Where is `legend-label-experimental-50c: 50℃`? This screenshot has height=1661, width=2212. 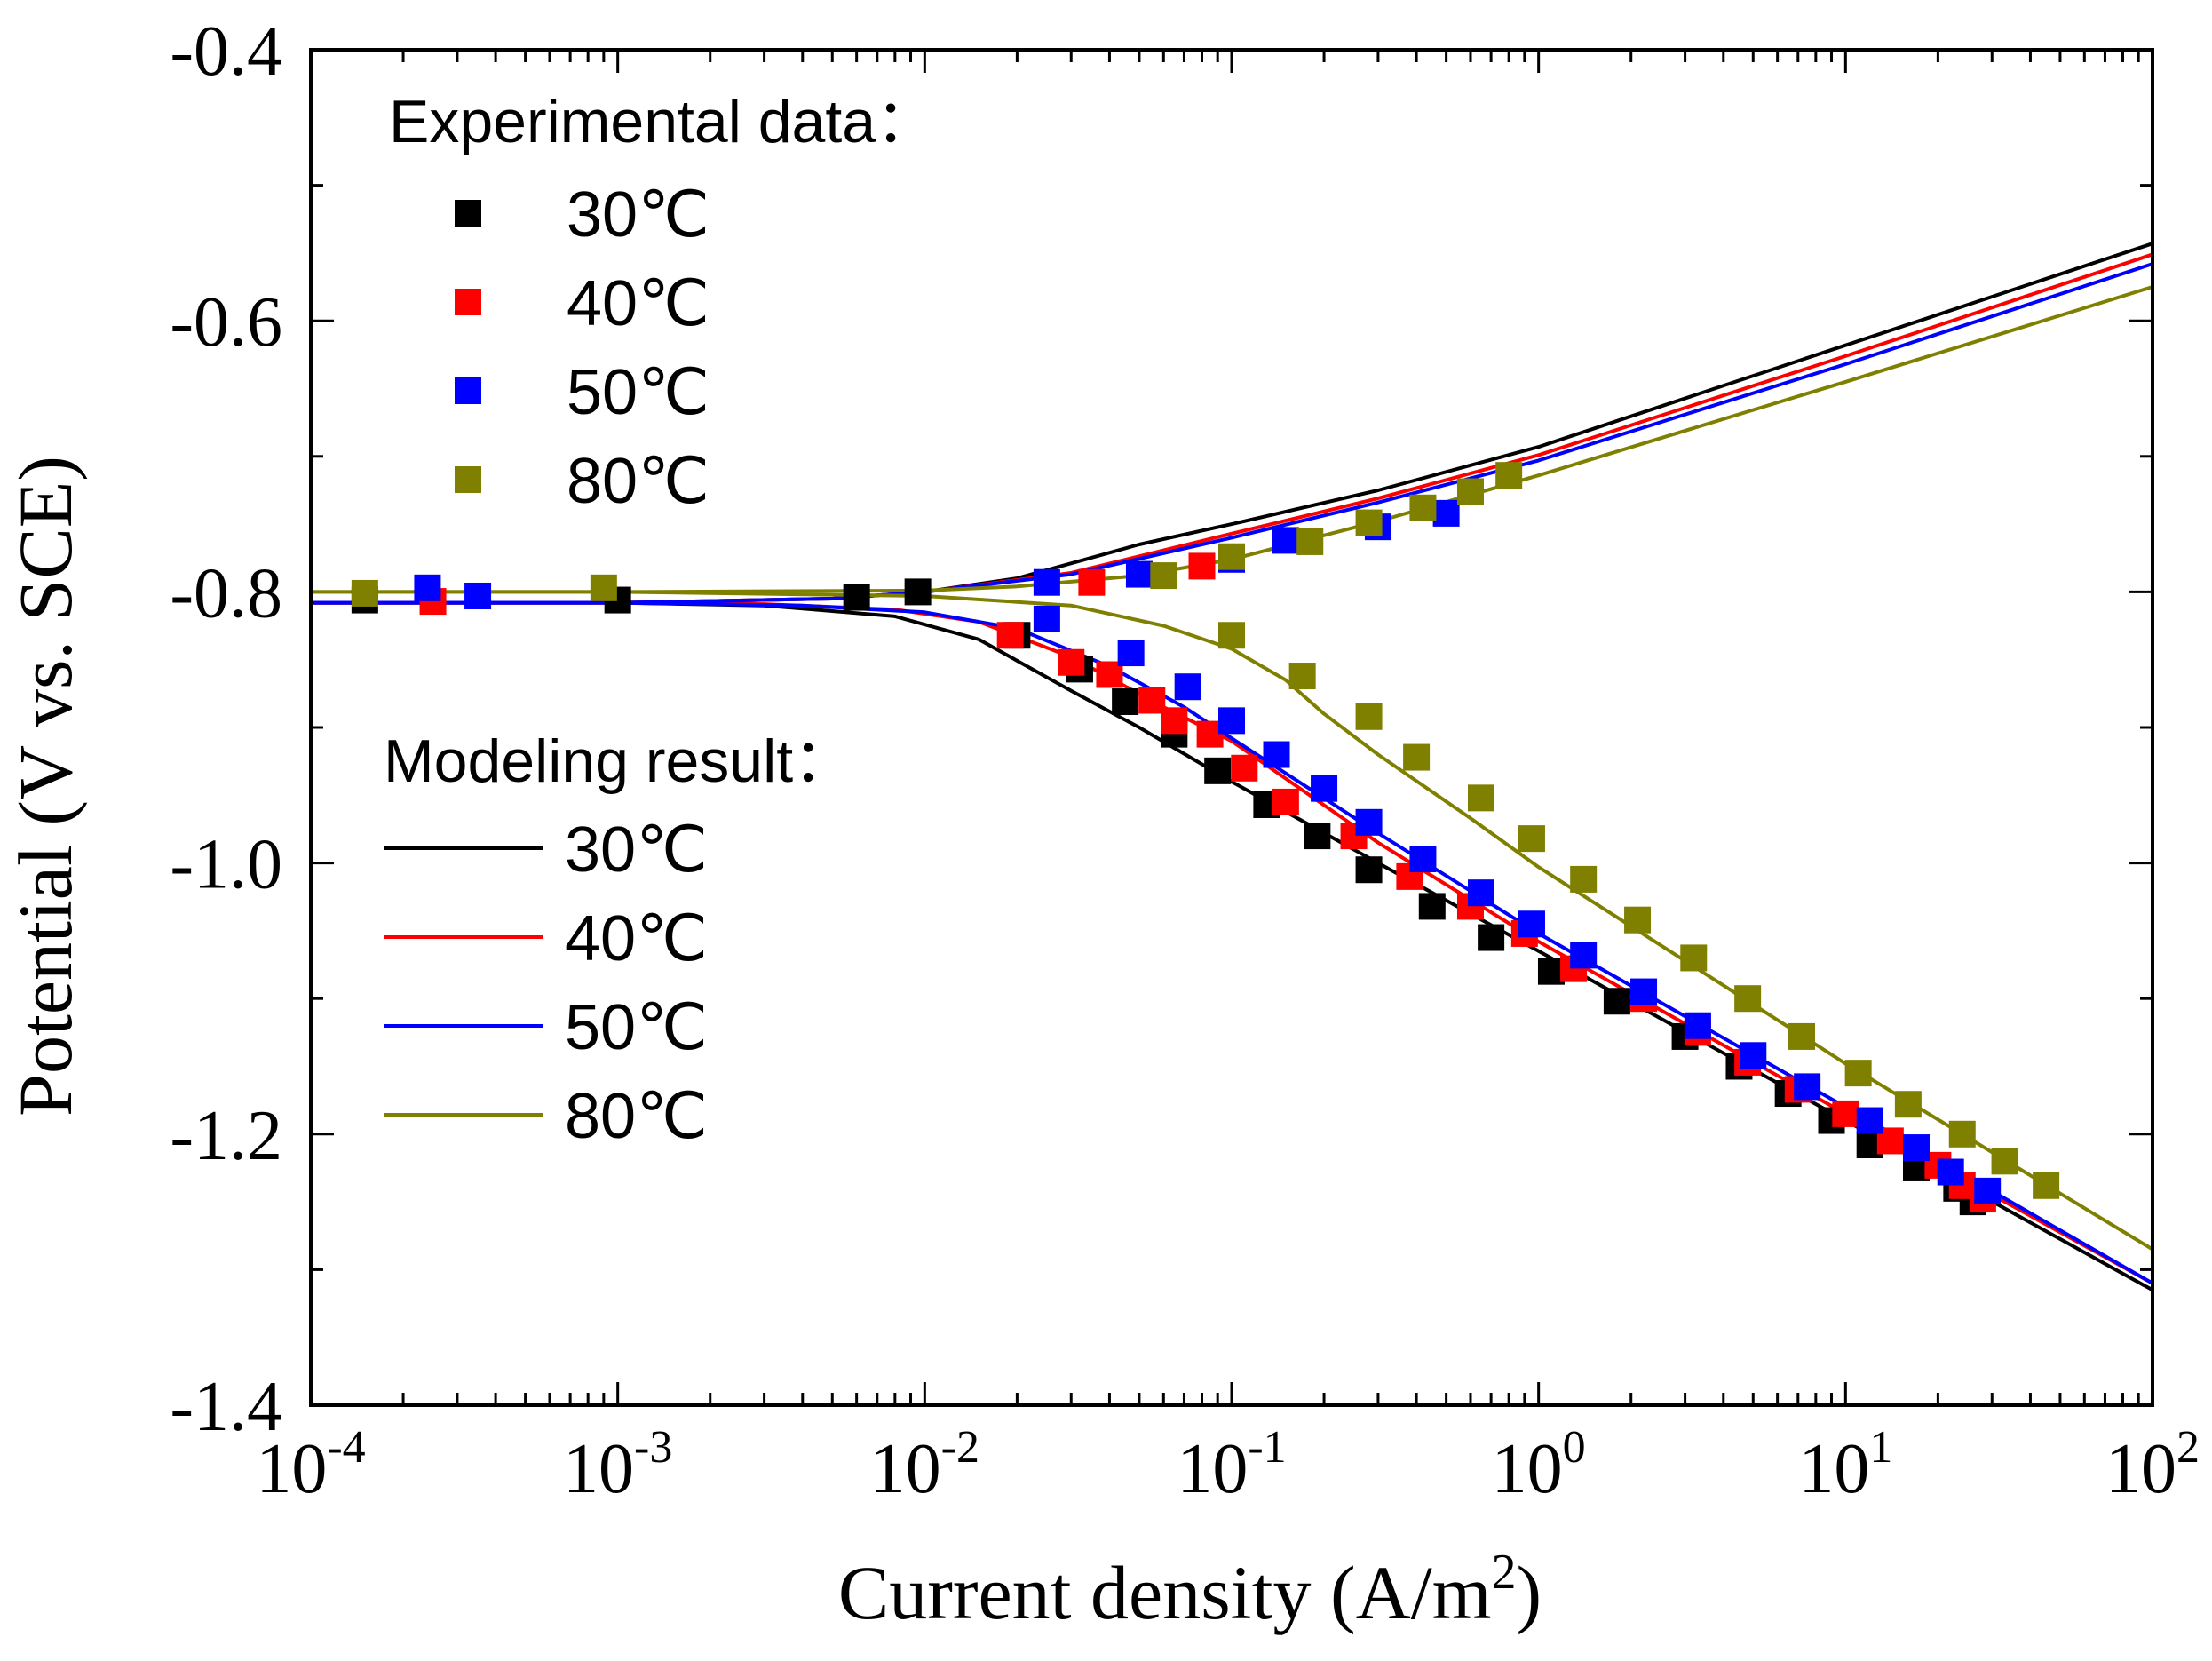 legend-label-experimental-50c: 50℃ is located at coordinates (638, 392).